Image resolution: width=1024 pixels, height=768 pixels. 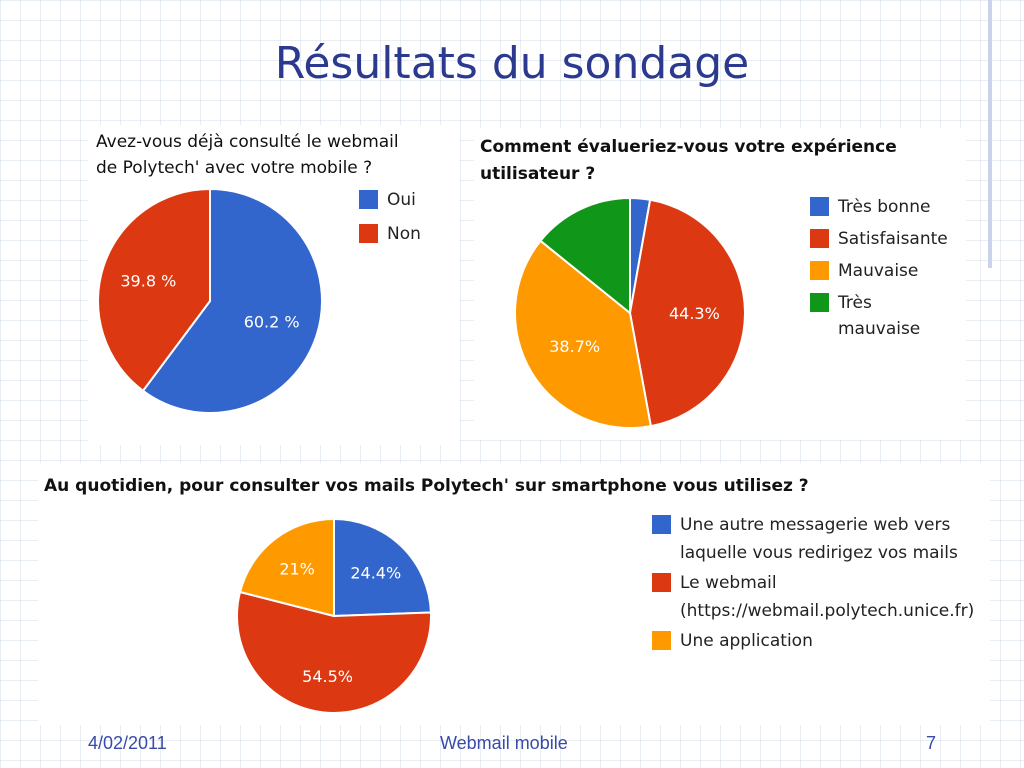 I want to click on chart-3-slice-label-0: 24.4%, so click(x=375, y=573).